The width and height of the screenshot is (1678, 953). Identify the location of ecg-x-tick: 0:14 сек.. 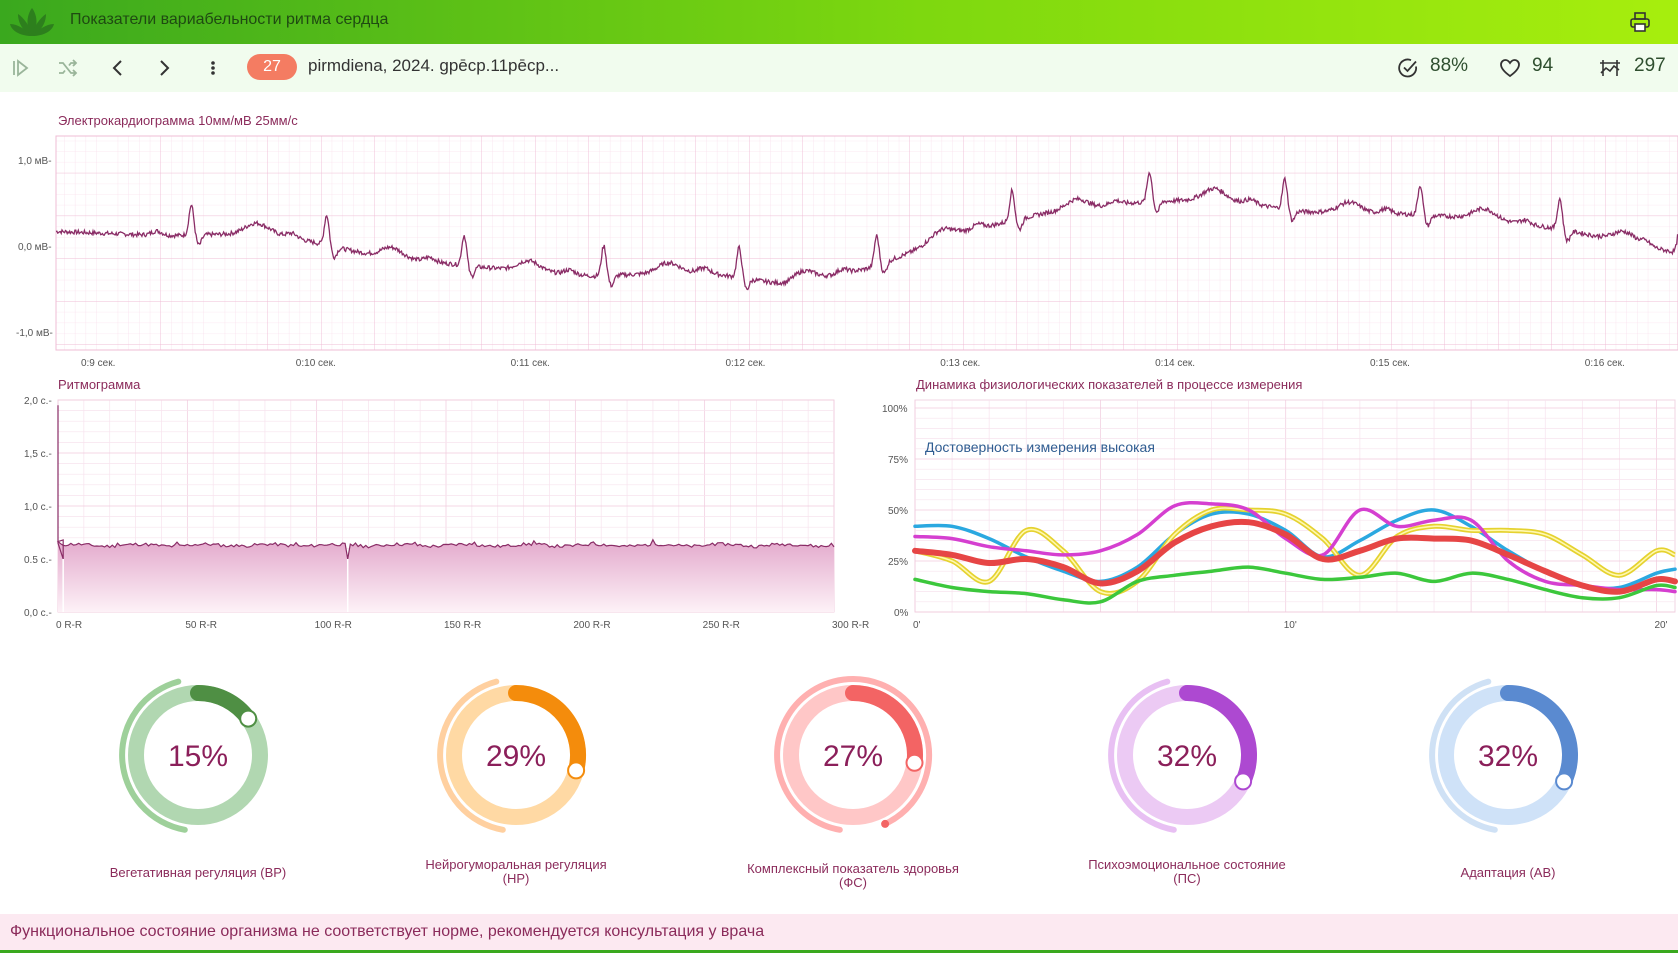
(1175, 363).